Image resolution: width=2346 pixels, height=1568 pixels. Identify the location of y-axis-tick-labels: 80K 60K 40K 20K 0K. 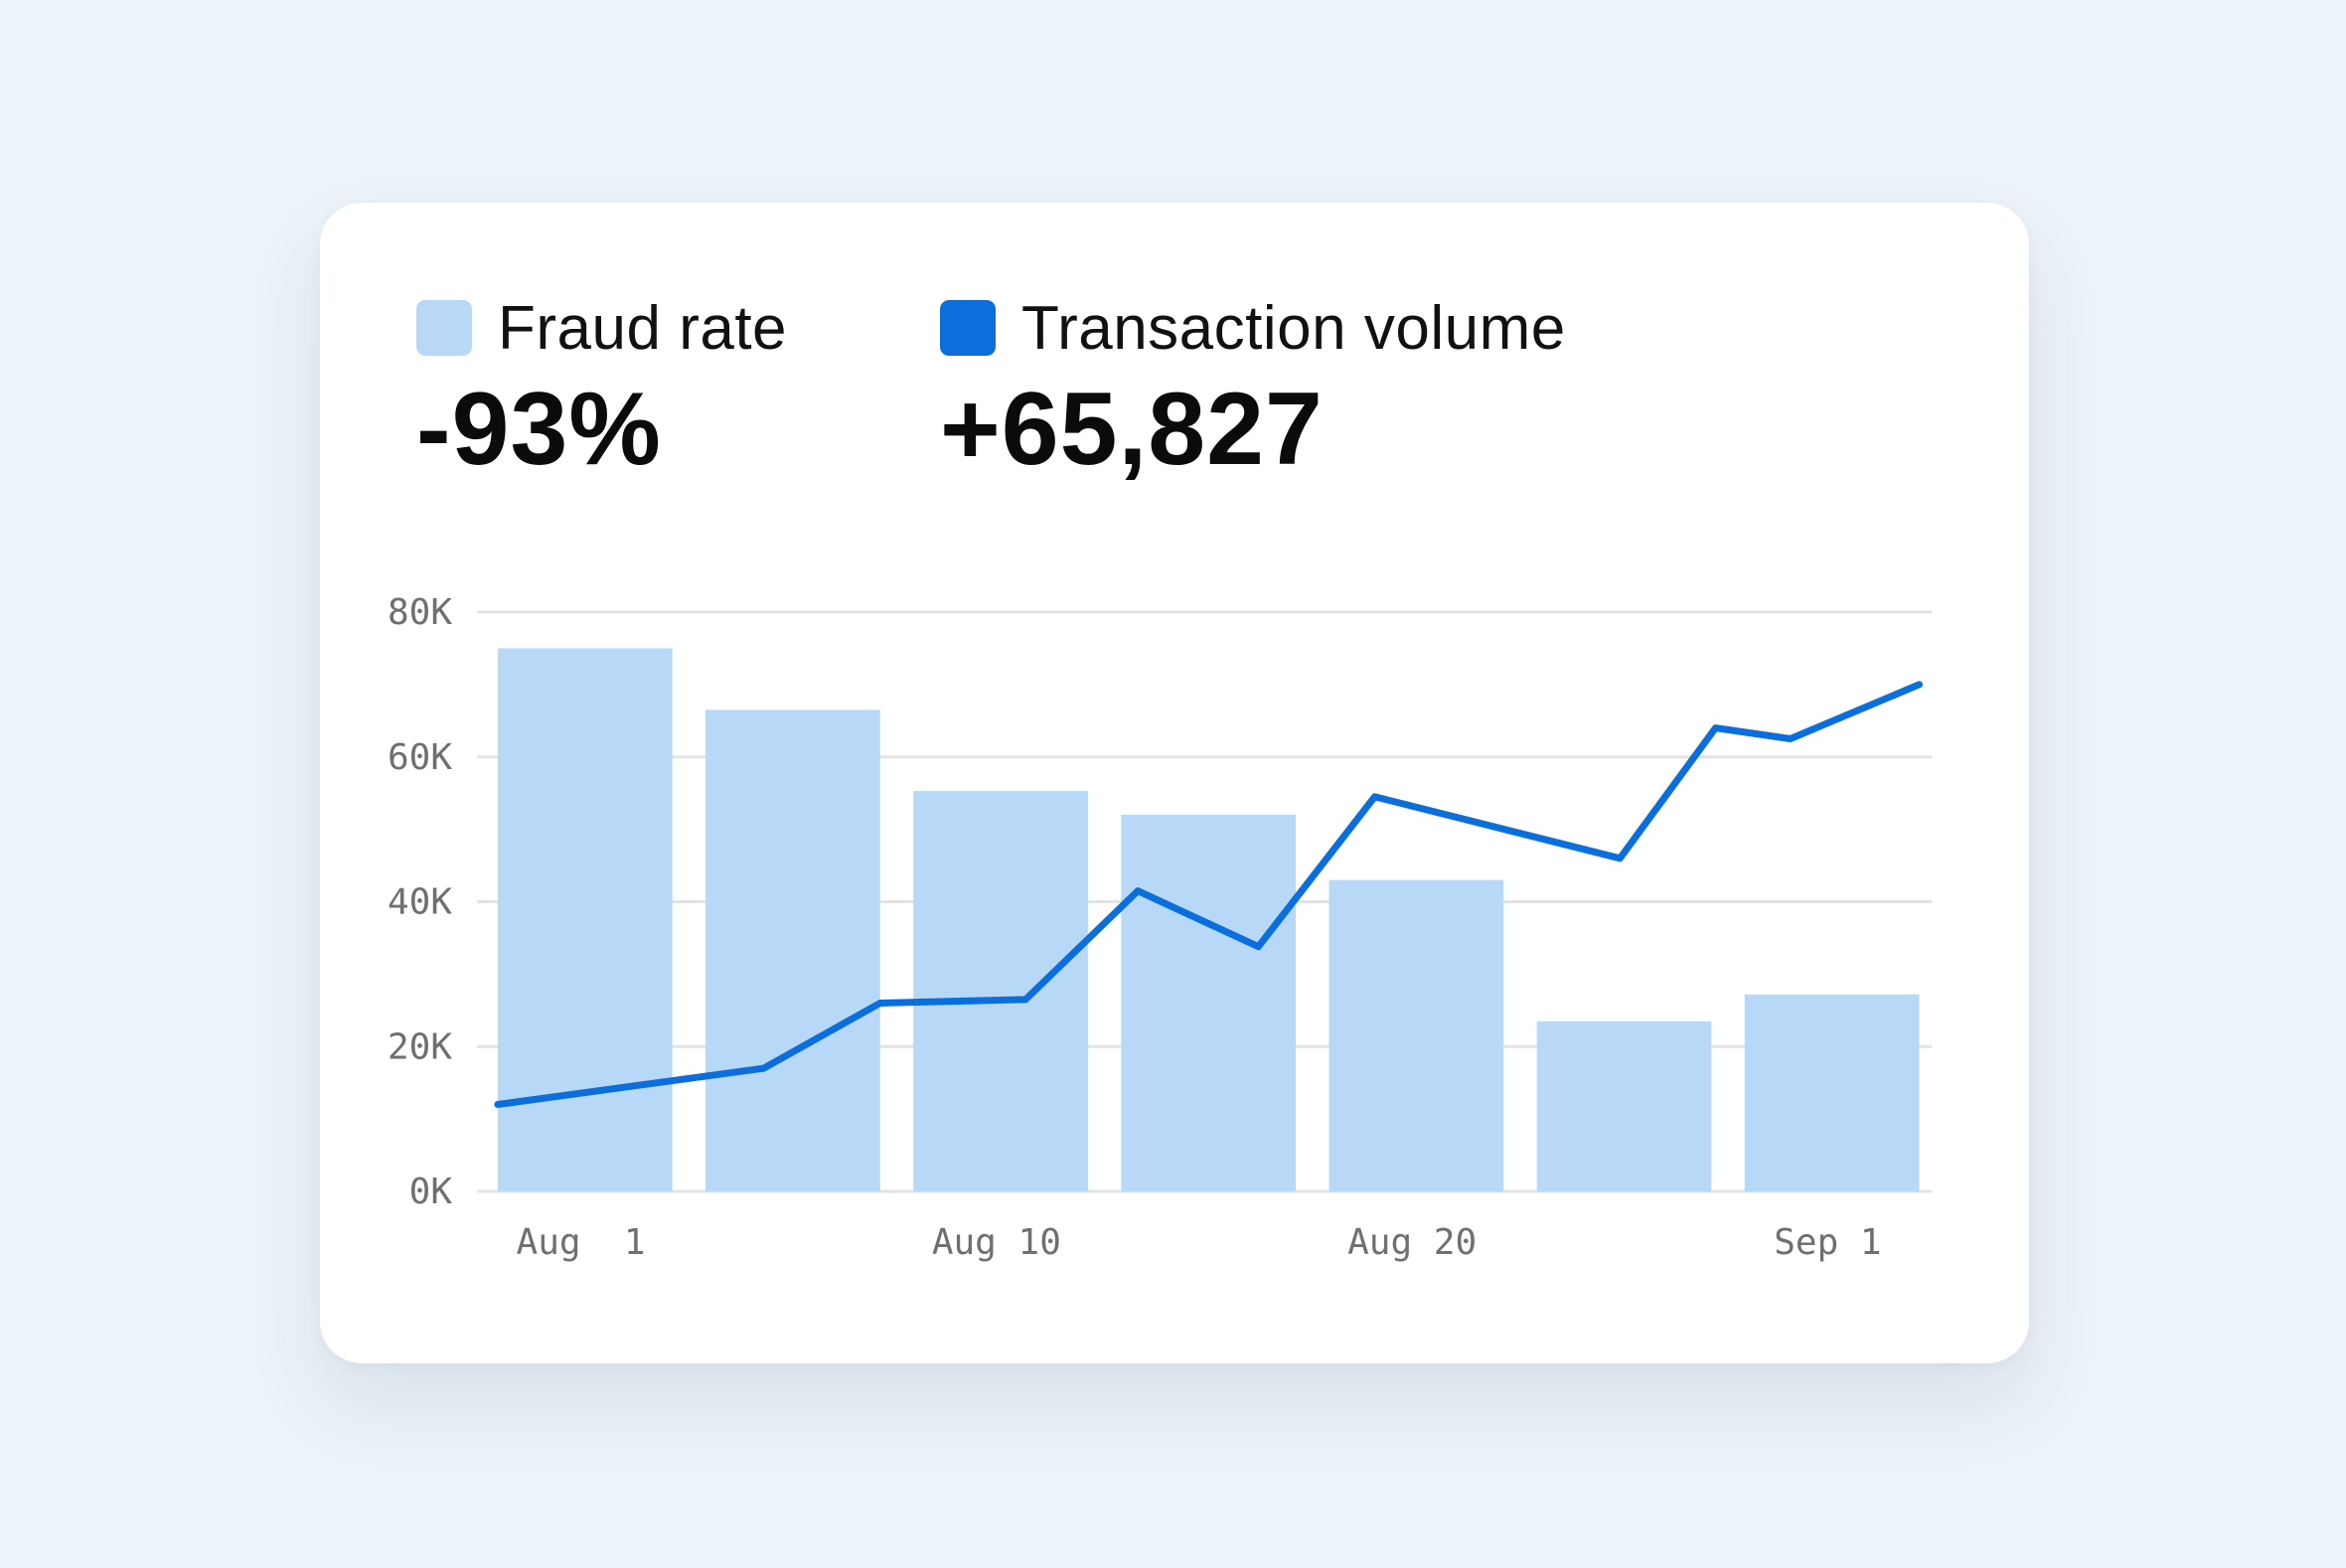
(420, 902).